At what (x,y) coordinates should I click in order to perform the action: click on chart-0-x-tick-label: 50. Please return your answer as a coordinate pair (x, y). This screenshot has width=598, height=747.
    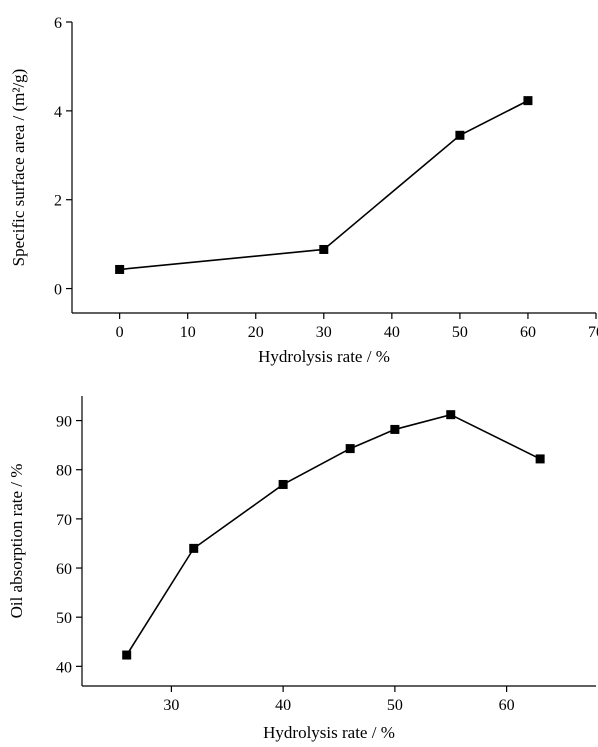
    Looking at the image, I should click on (460, 332).